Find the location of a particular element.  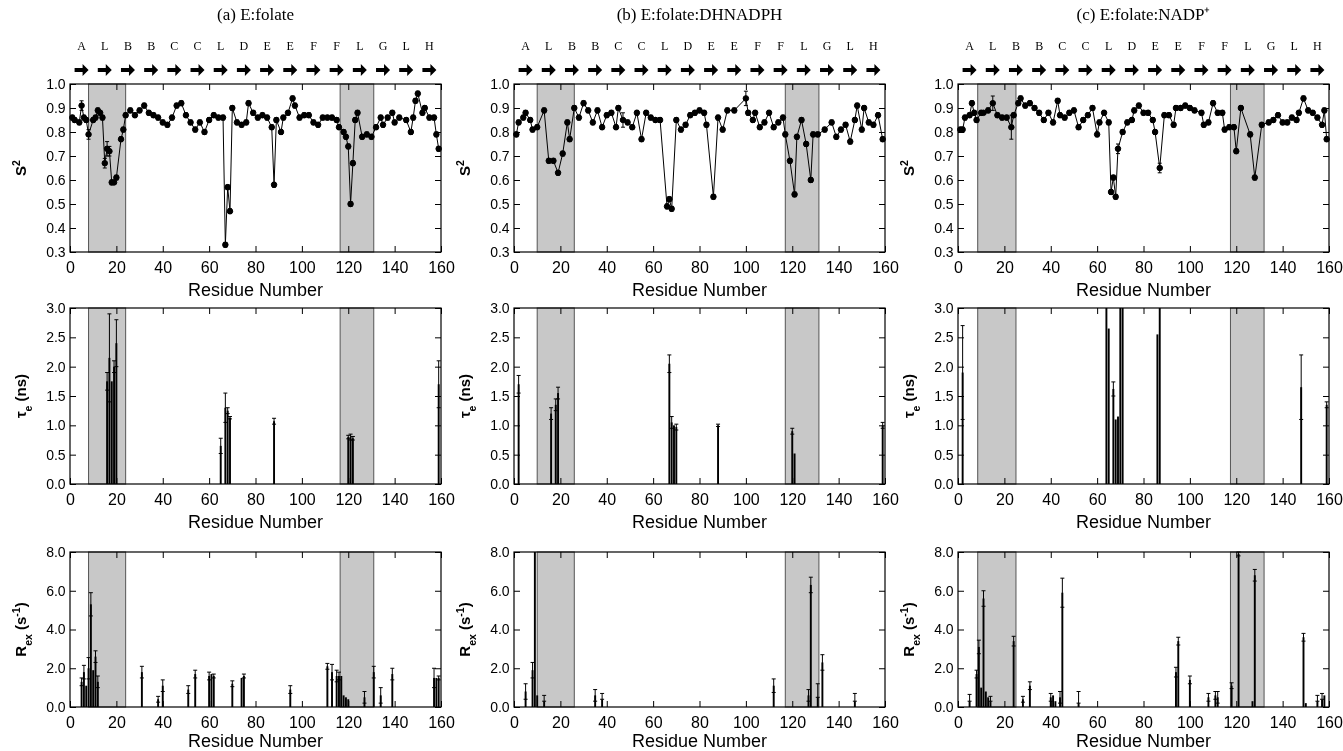

text: A is located at coordinates (970, 46).